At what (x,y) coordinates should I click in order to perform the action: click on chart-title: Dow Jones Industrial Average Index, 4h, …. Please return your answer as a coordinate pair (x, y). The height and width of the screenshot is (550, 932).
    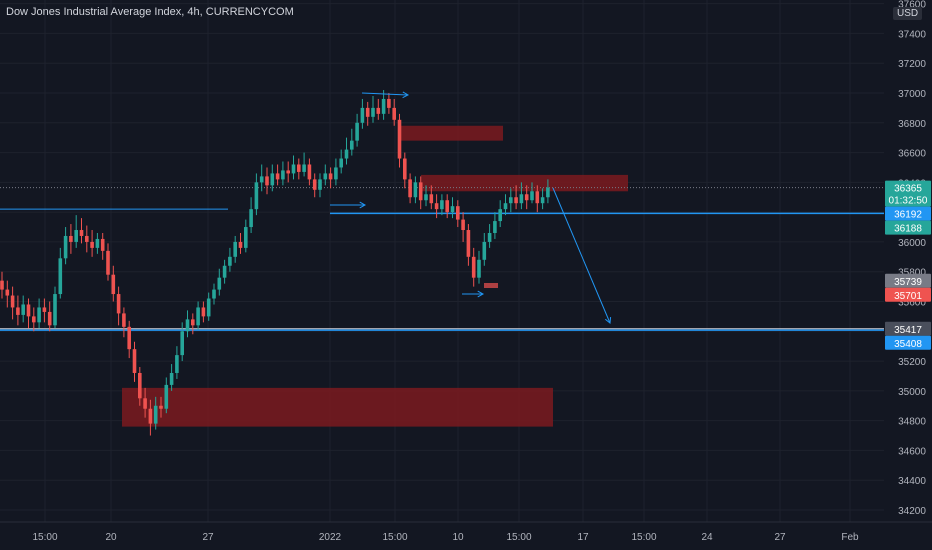
    Looking at the image, I should click on (150, 12).